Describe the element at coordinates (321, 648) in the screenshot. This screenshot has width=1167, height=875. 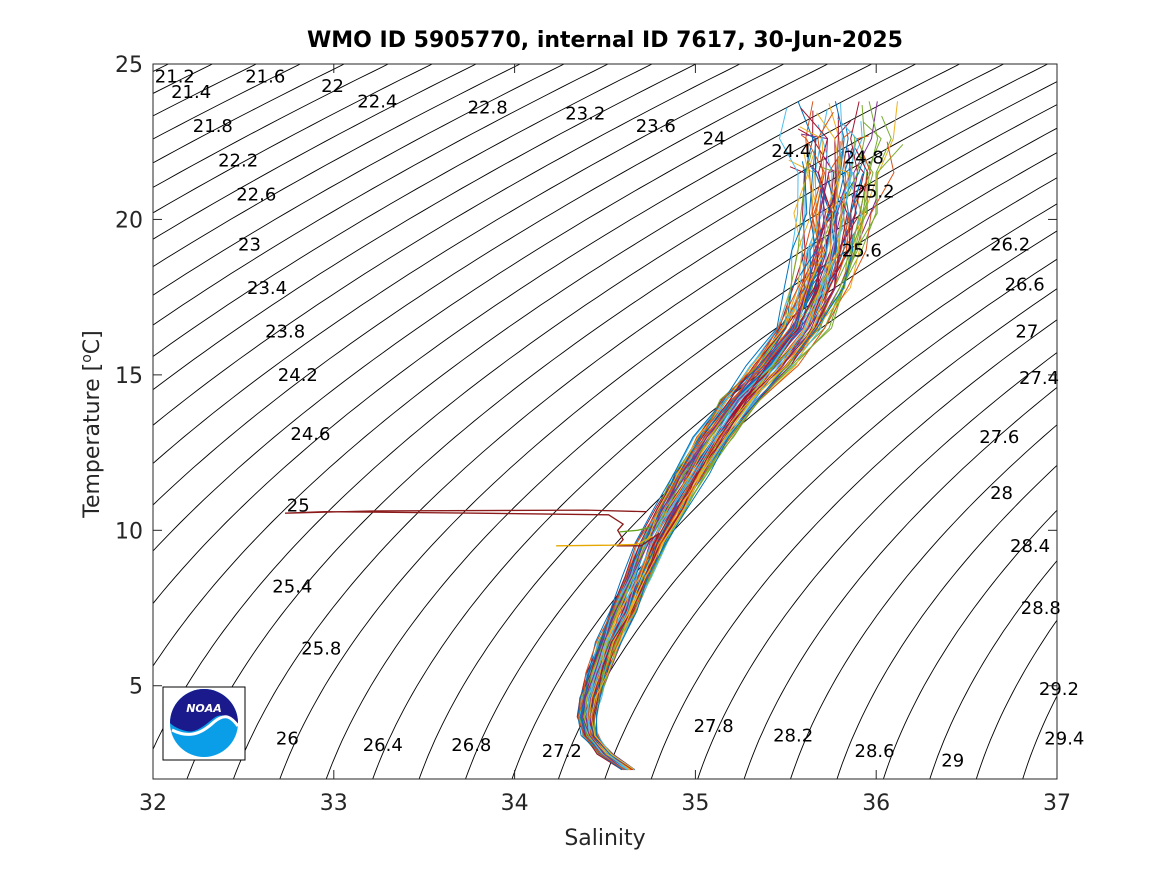
I see `contour-label: 25.8` at that location.